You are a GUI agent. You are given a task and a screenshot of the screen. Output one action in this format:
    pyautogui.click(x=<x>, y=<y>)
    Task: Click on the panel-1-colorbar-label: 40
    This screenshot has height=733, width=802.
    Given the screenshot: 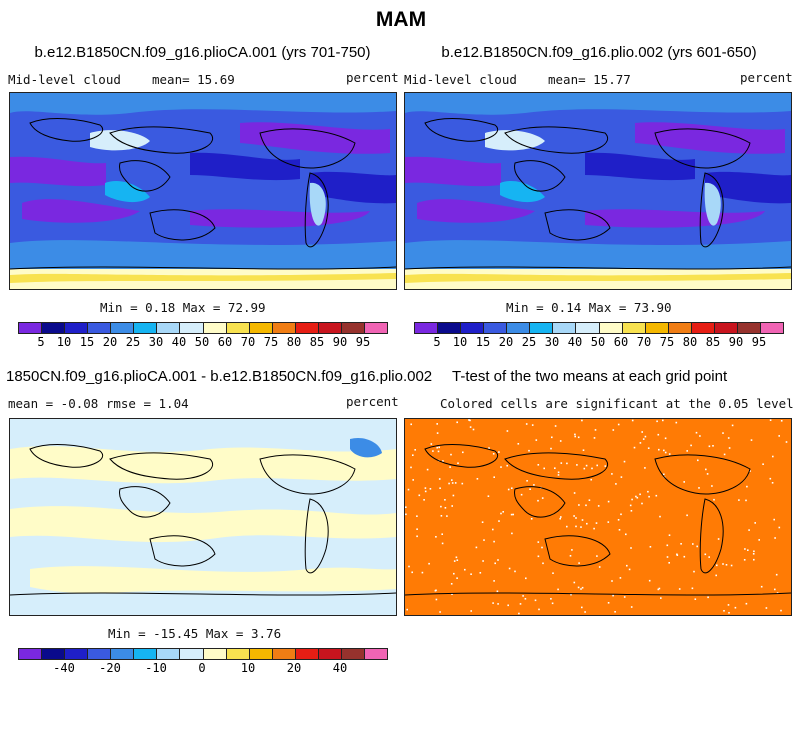 What is the action you would take?
    pyautogui.click(x=179, y=342)
    